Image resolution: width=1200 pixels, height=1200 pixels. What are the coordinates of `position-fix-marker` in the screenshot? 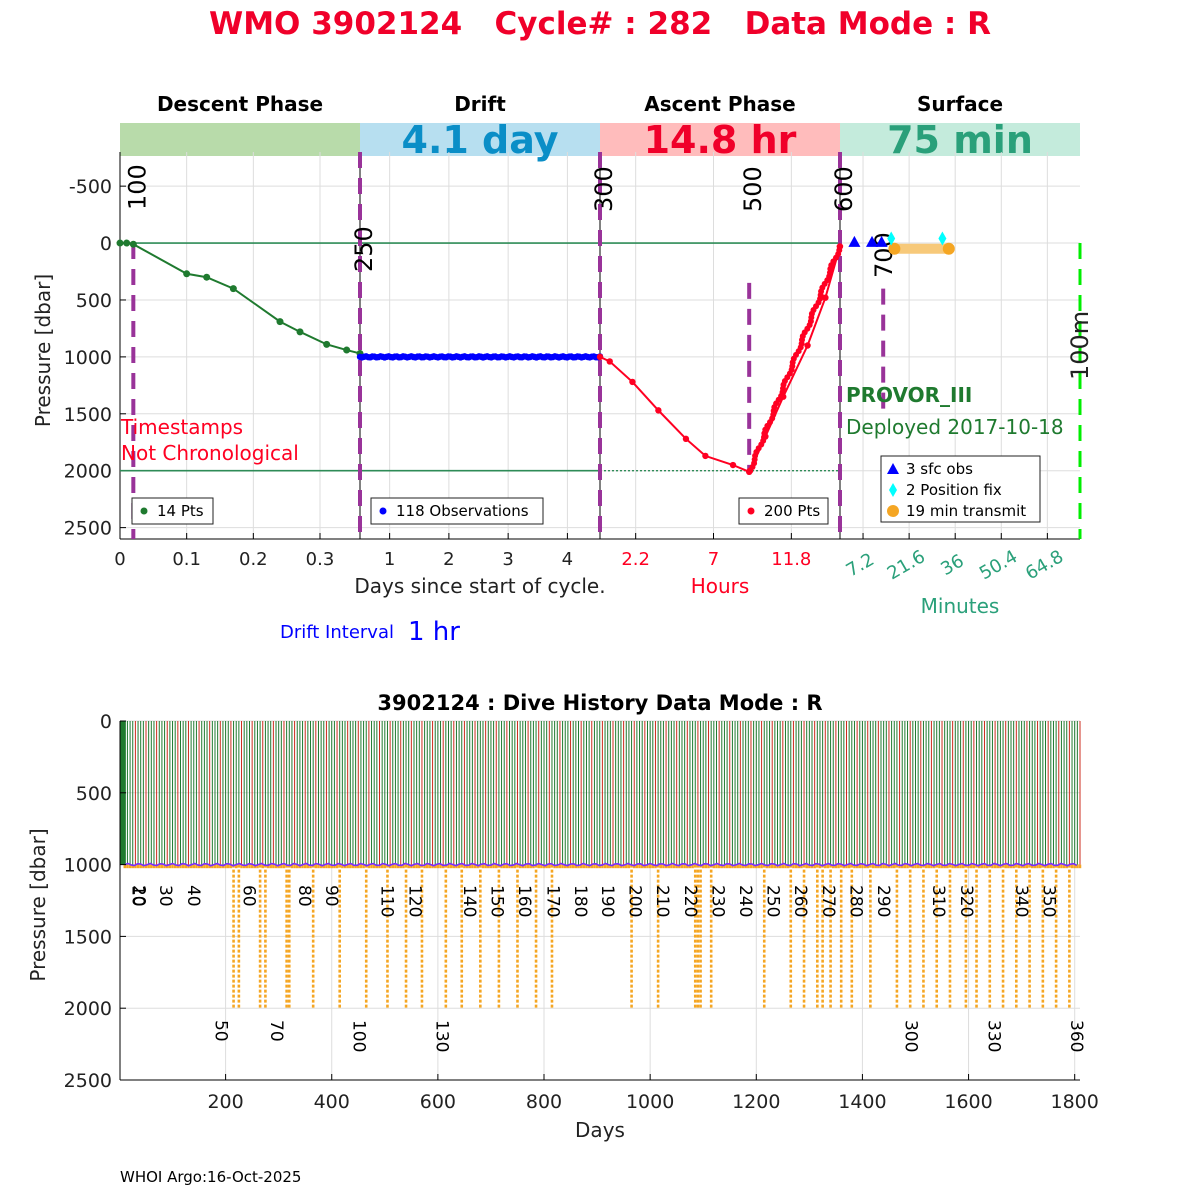 It's located at (942, 238).